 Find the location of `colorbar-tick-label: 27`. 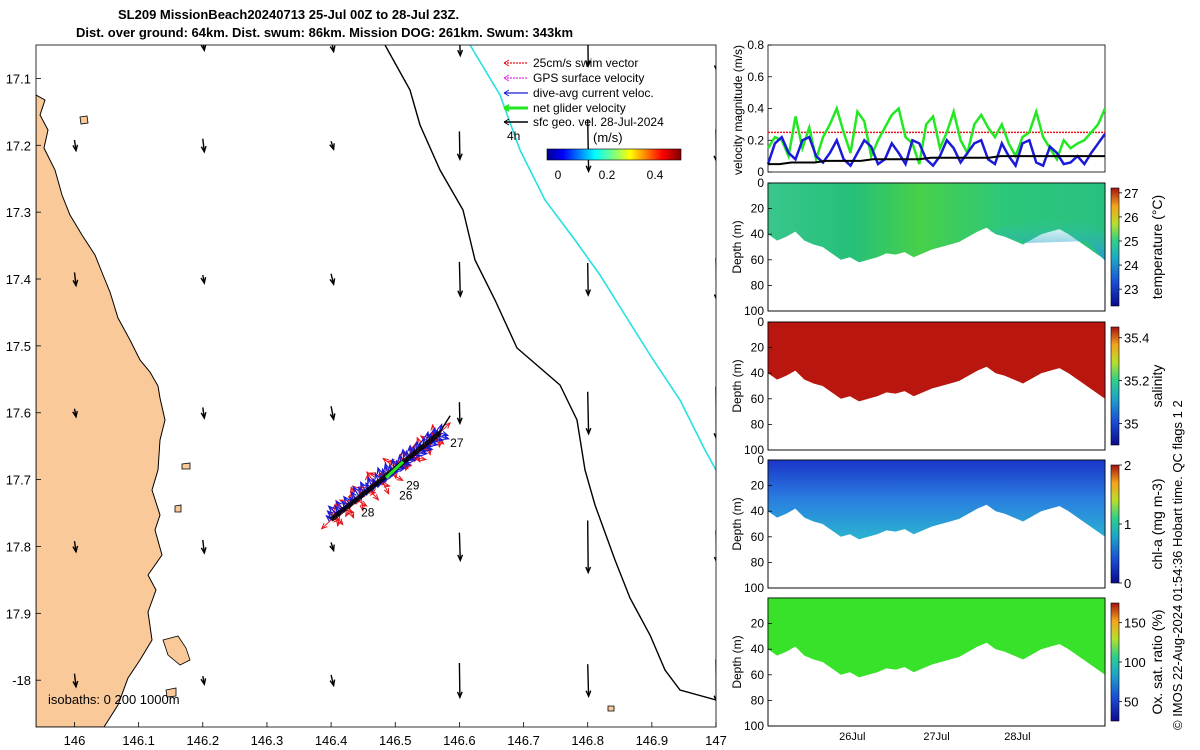

colorbar-tick-label: 27 is located at coordinates (1131, 193).